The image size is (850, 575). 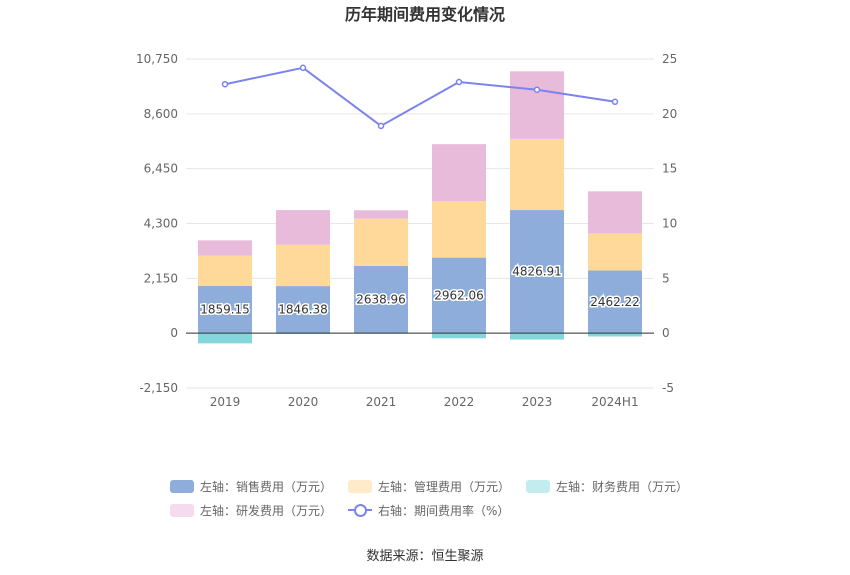 I want to click on bar-rd-2021, so click(x=381, y=214).